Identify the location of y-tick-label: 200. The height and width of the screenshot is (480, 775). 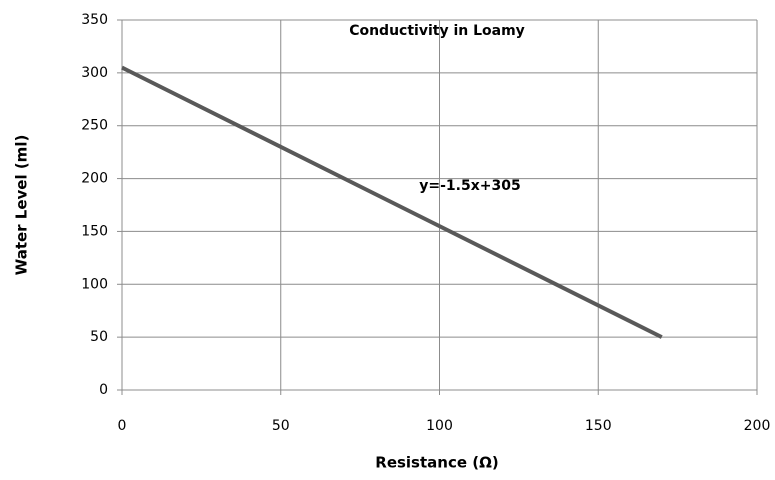
(94, 179).